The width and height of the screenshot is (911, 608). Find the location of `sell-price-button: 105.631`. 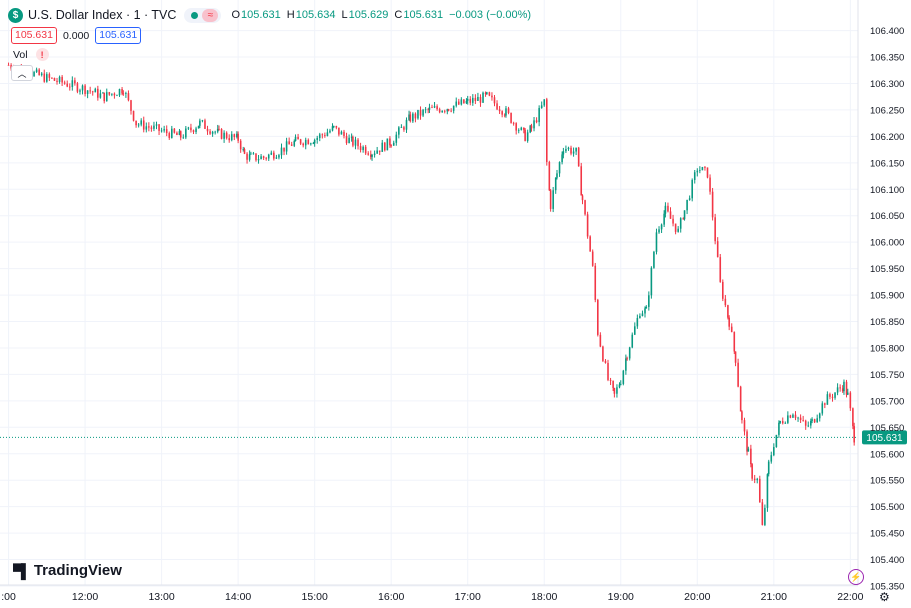

sell-price-button: 105.631 is located at coordinates (34, 35).